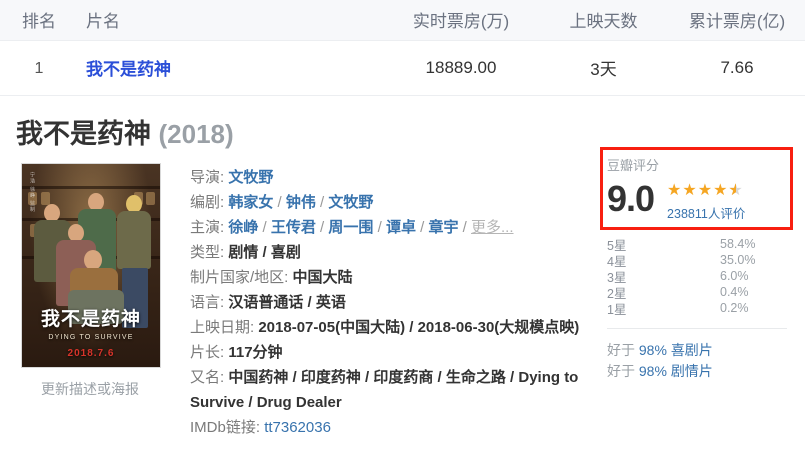 The width and height of the screenshot is (805, 469). I want to click on table-header-row: 排名 片名 实时票房(万) 上映天数 累计票房(亿), so click(402, 20).